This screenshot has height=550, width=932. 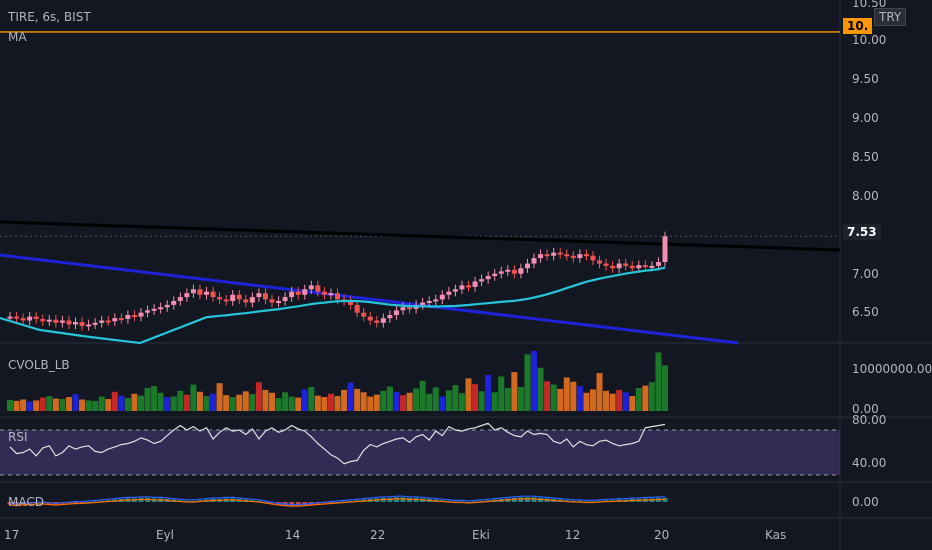 What do you see at coordinates (865, 196) in the screenshot?
I see `price-tick: 8.00` at bounding box center [865, 196].